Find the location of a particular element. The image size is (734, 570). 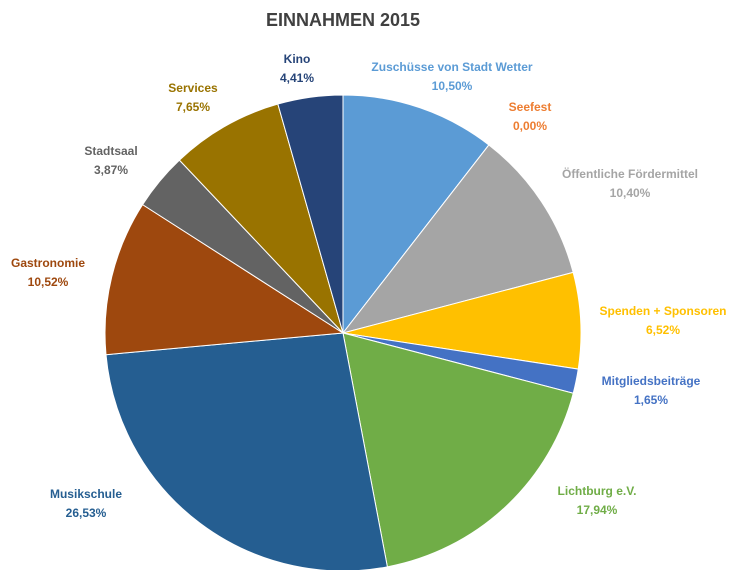

slice-label-name: Spenden + Sponsoren is located at coordinates (662, 311).